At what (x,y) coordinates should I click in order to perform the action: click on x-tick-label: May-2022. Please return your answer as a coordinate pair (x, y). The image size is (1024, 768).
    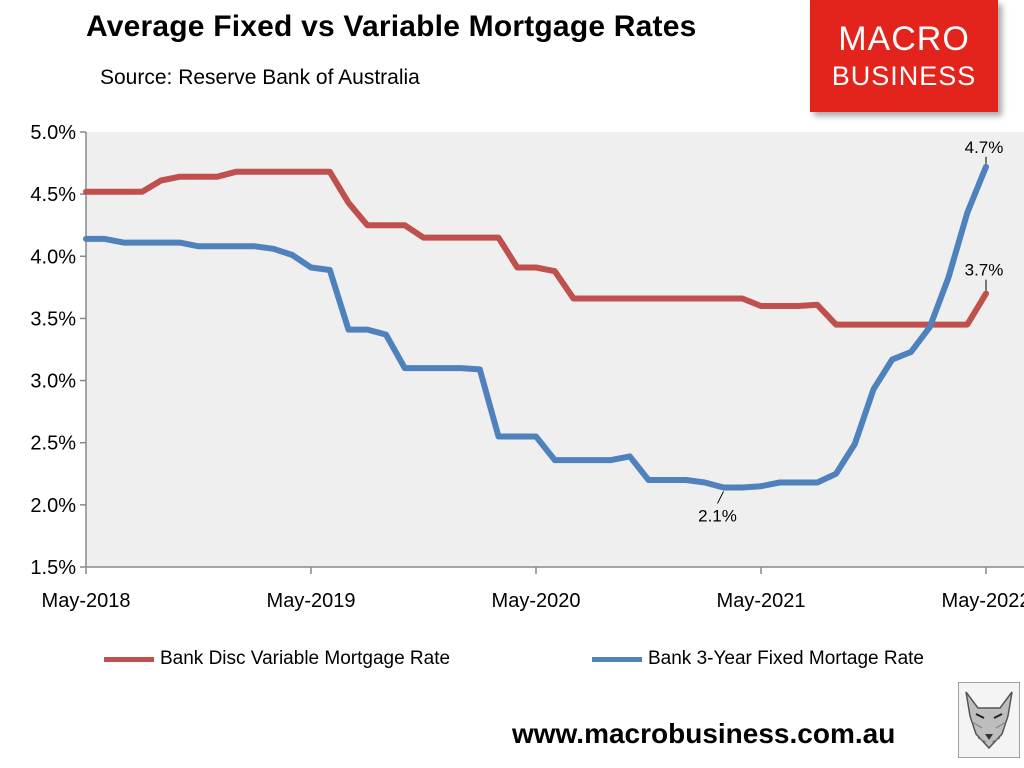
    Looking at the image, I should click on (983, 601).